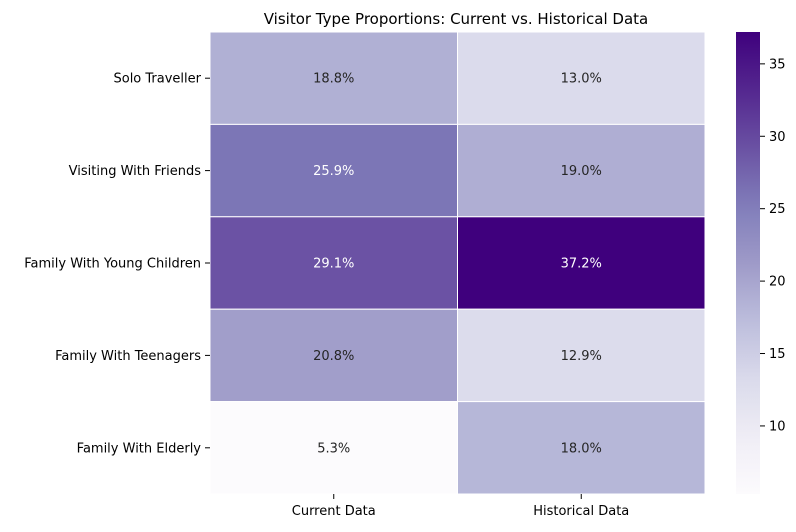  I want to click on row-label: Family With Elderly, so click(139, 448).